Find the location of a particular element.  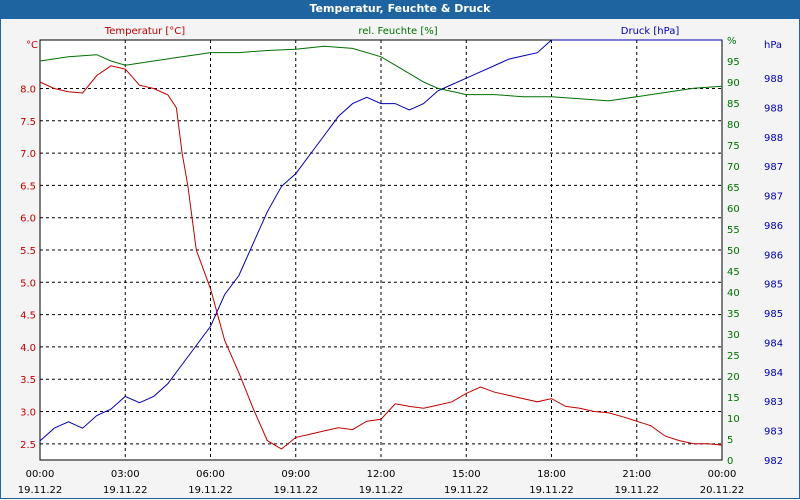

pressure-axis-title: Druck [hPa] is located at coordinates (650, 31).